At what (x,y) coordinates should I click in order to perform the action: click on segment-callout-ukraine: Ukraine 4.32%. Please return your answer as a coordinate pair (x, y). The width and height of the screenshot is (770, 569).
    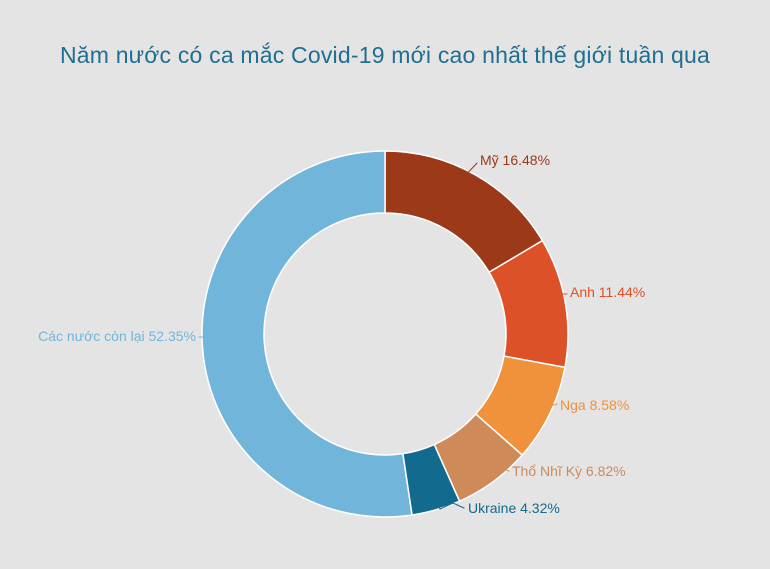
    Looking at the image, I should click on (514, 508).